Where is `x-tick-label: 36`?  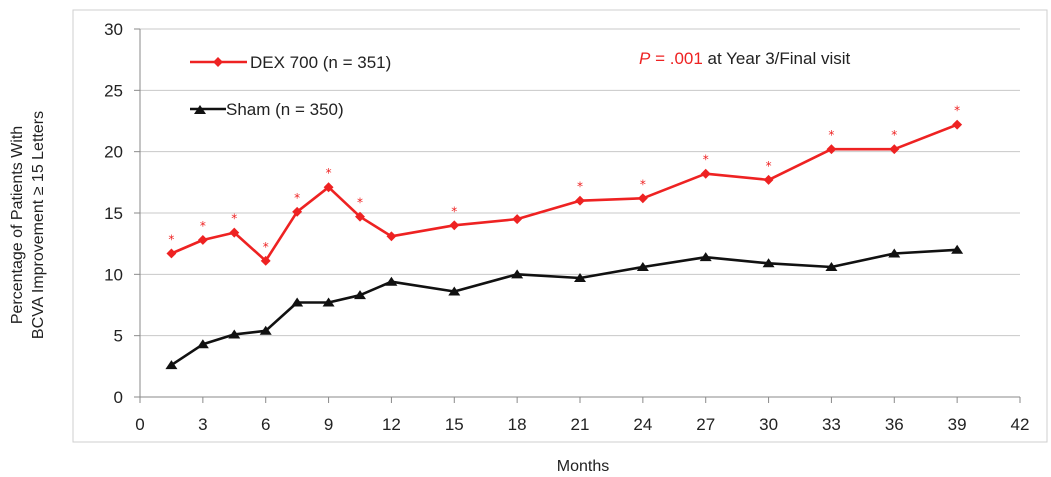 x-tick-label: 36 is located at coordinates (894, 424).